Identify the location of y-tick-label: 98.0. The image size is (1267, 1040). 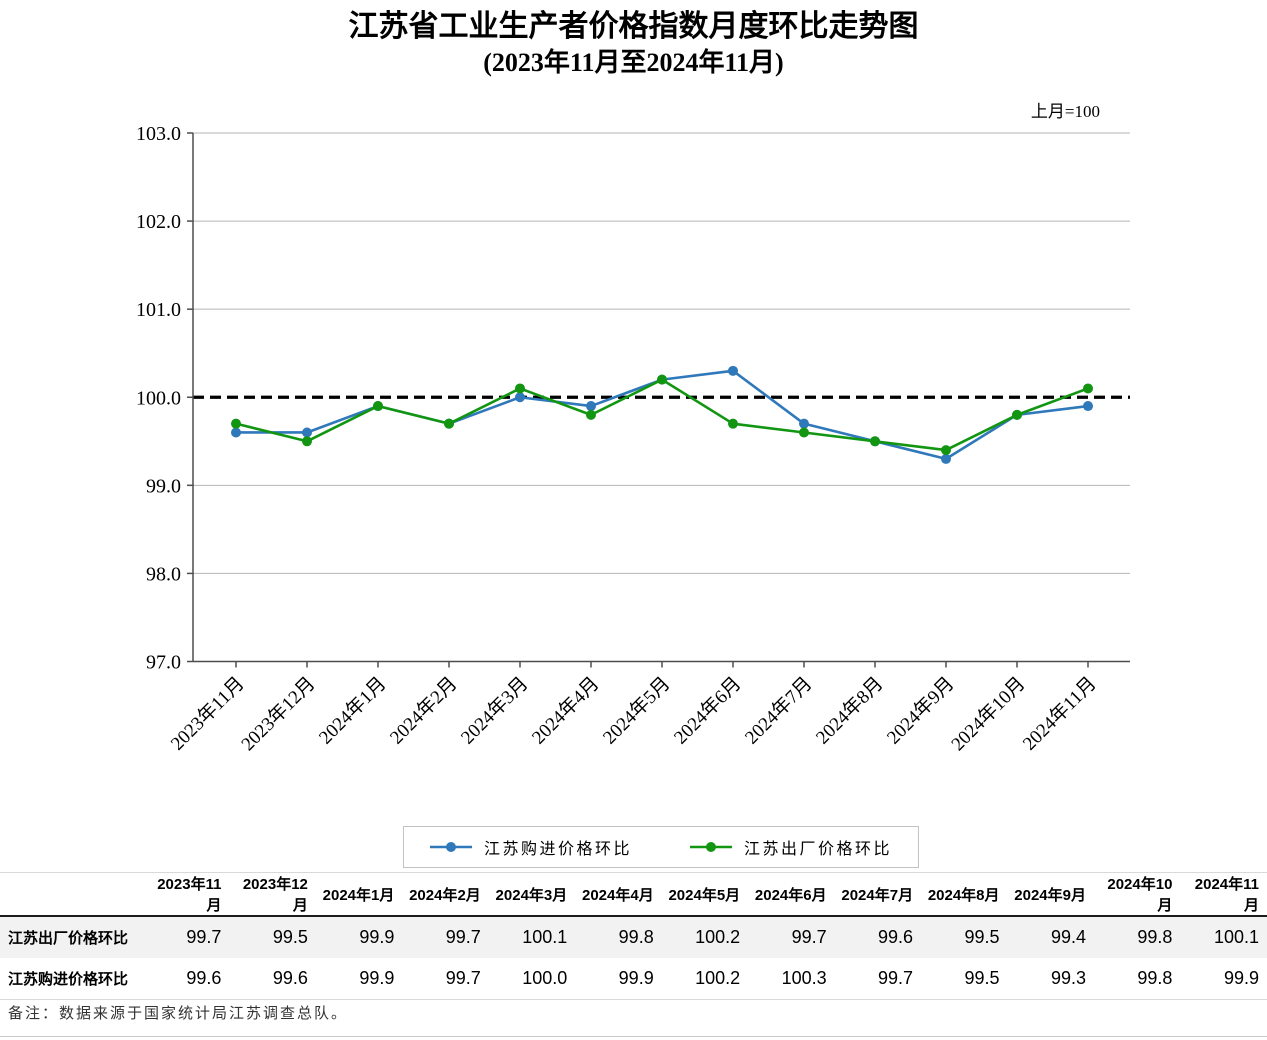
(163, 574).